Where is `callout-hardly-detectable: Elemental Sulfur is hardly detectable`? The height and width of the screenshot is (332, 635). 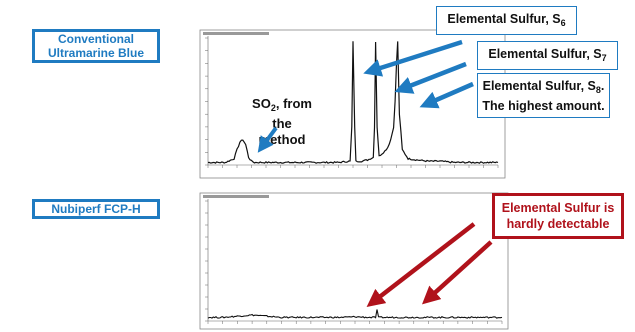
callout-hardly-detectable: Elemental Sulfur is hardly detectable is located at coordinates (558, 216).